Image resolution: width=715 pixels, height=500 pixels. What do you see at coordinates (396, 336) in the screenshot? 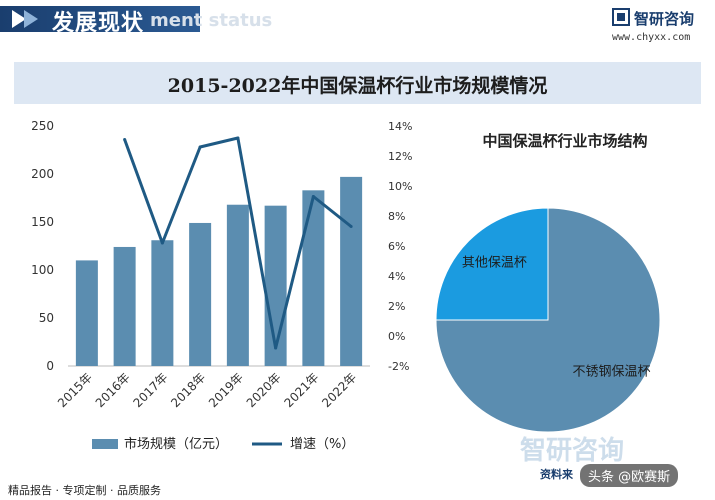
I see `y-right-tick-label: 0%` at bounding box center [396, 336].